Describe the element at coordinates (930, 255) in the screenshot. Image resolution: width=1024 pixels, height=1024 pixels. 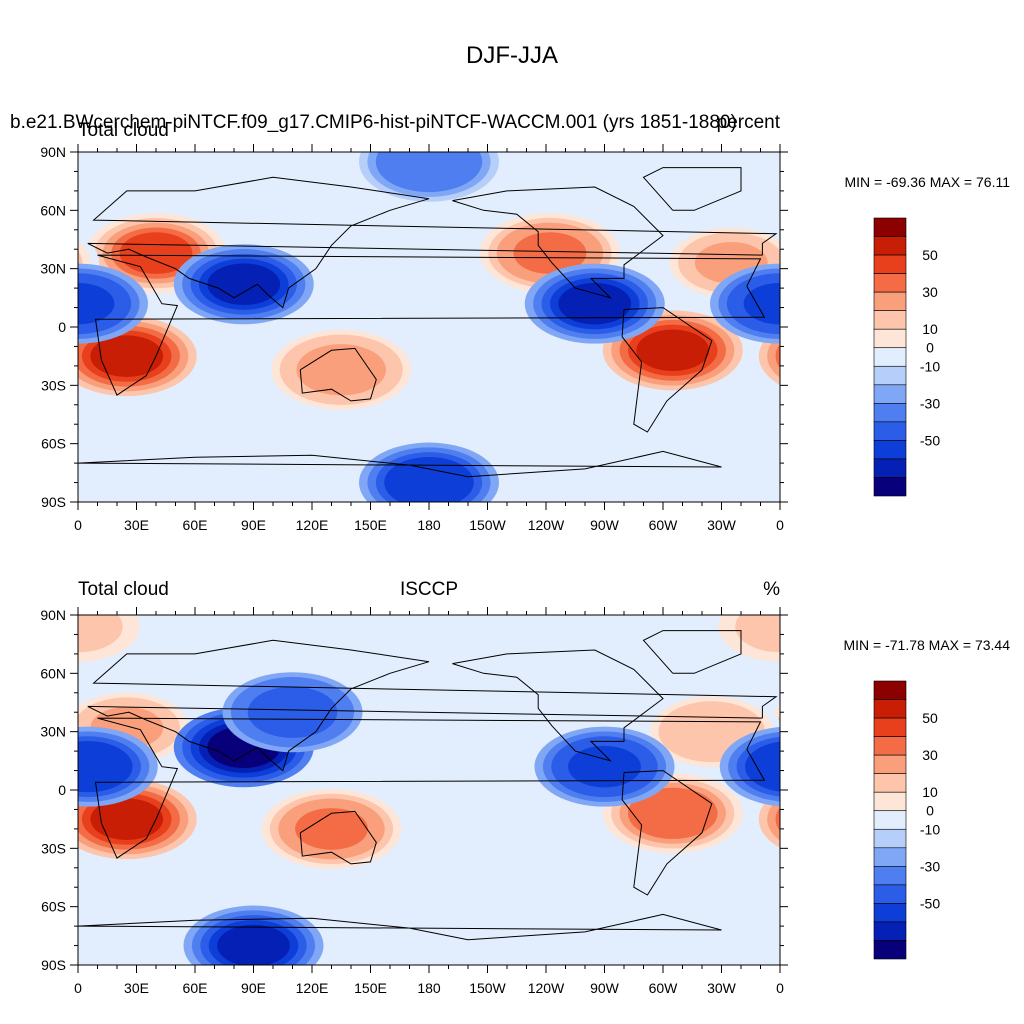
I see `colorbar-label: 50` at that location.